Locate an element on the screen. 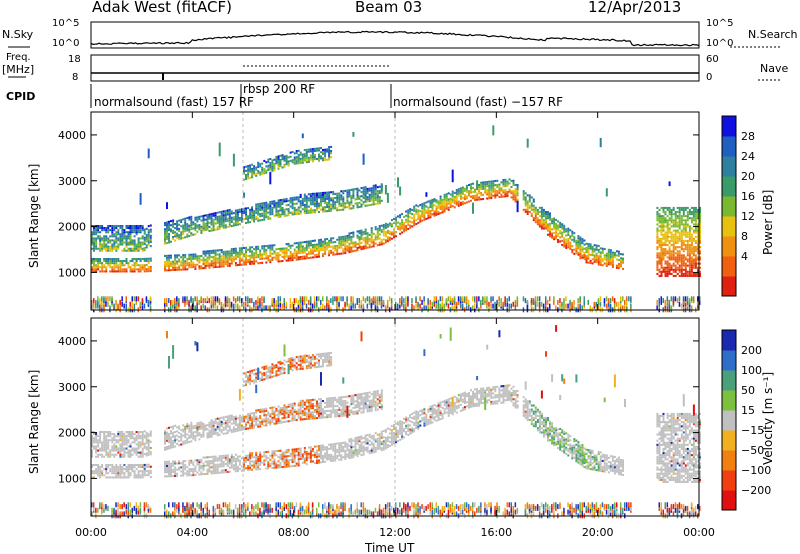 This screenshot has height=554, width=800. noise-left-label: N.Sky is located at coordinates (18, 34).